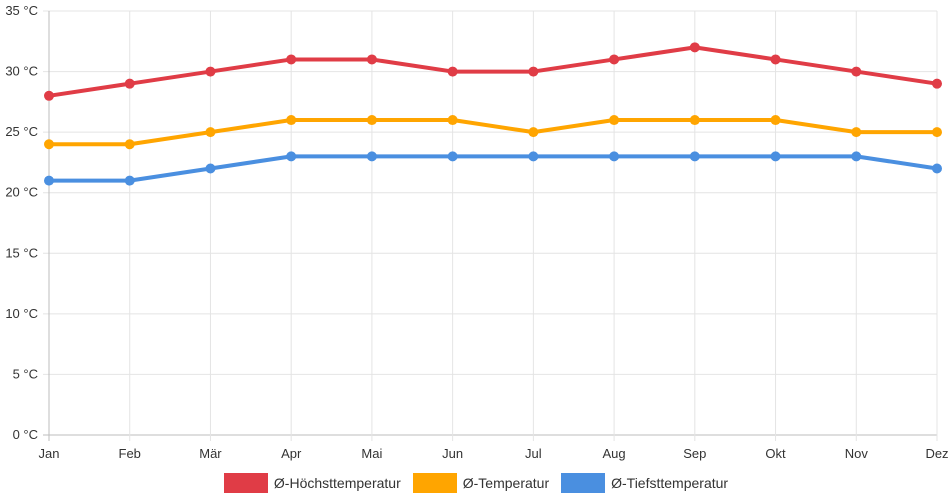 Image resolution: width=952 pixels, height=500 pixels. Describe the element at coordinates (210, 453) in the screenshot. I see `x-tick-label: Mär` at that location.